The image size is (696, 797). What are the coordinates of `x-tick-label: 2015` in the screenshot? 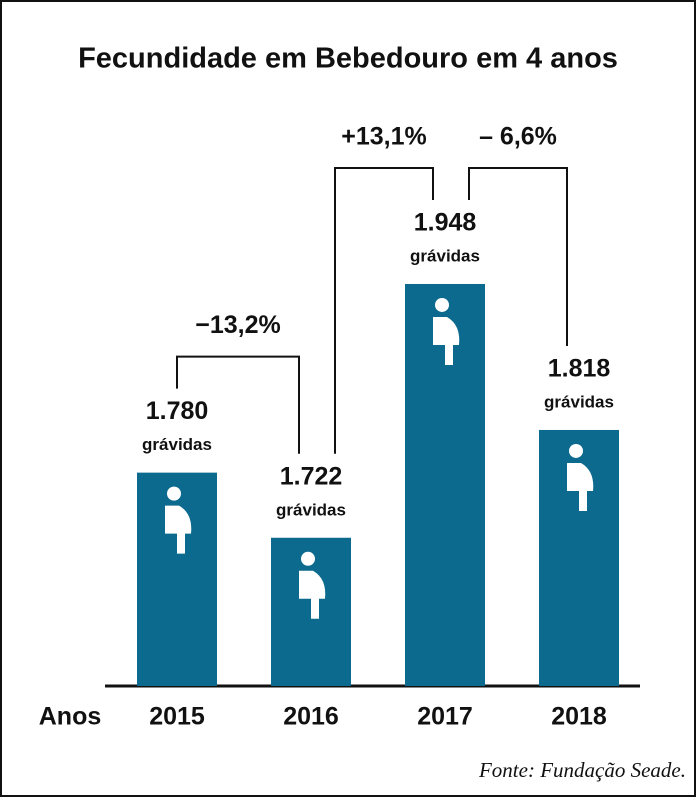 It's located at (177, 717).